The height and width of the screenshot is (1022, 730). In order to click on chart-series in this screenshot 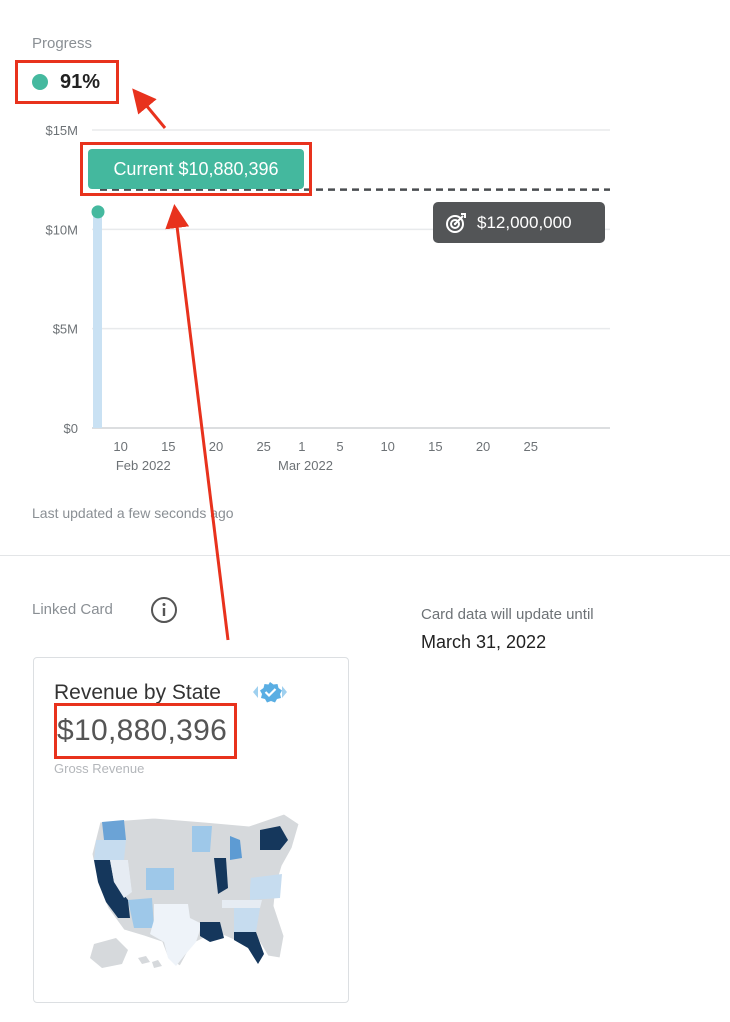, I will do `click(98, 316)`.